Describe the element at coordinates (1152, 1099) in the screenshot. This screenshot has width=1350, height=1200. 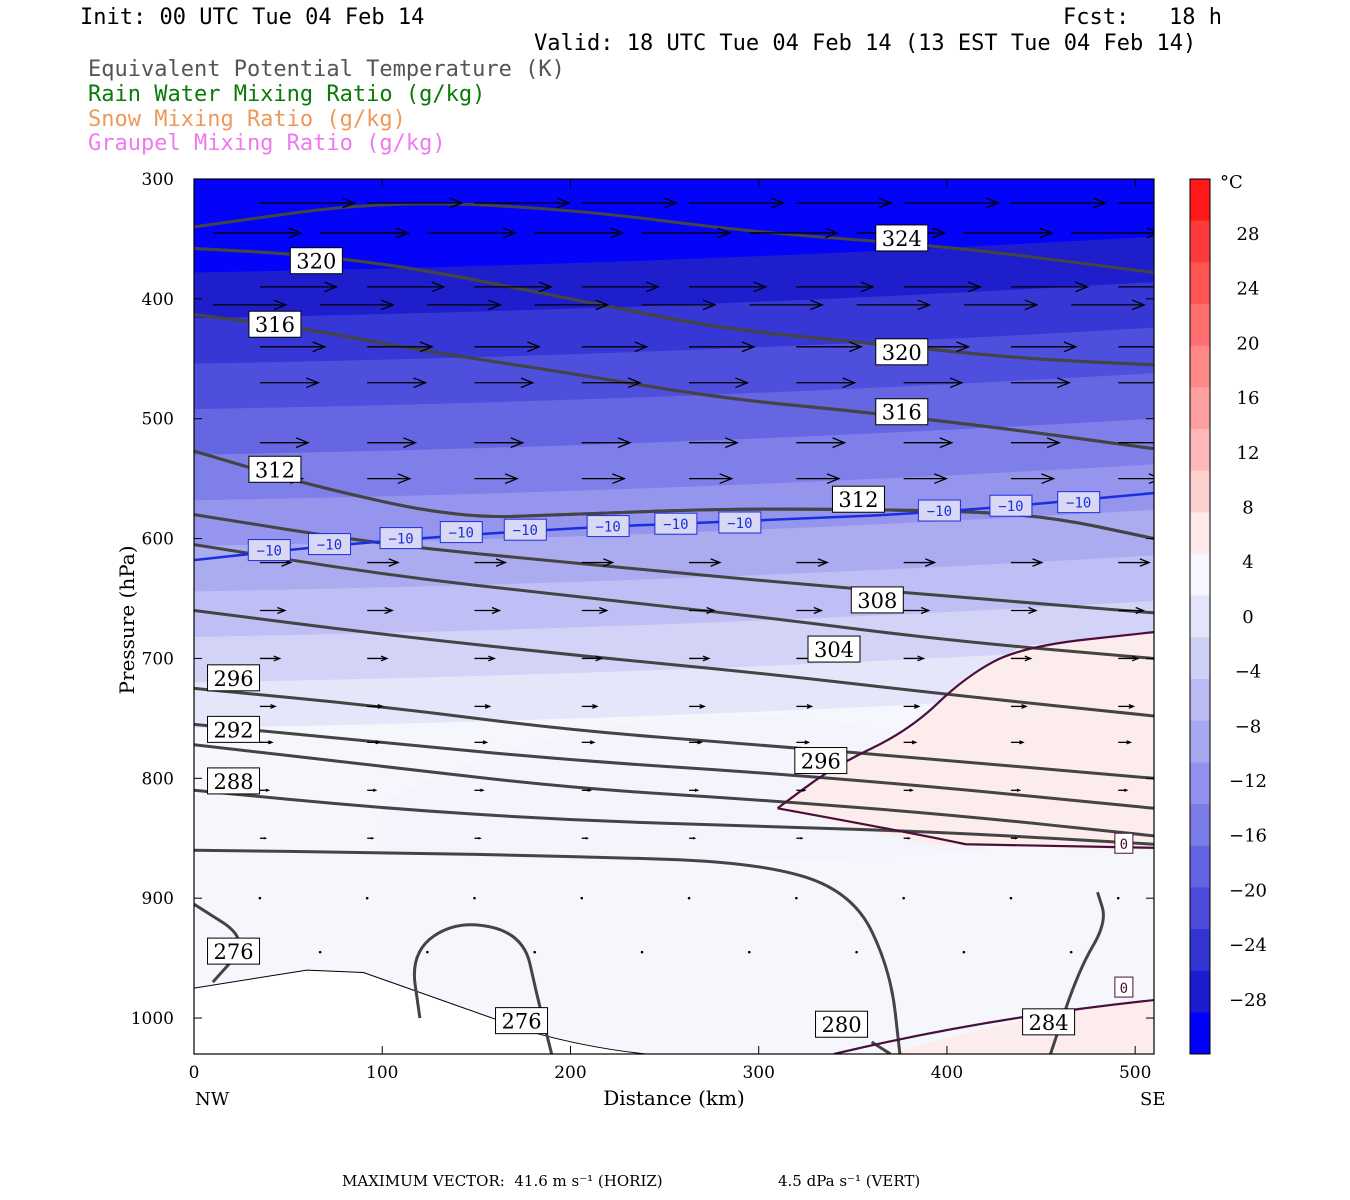
I see `endpoint-right-label: SE` at that location.